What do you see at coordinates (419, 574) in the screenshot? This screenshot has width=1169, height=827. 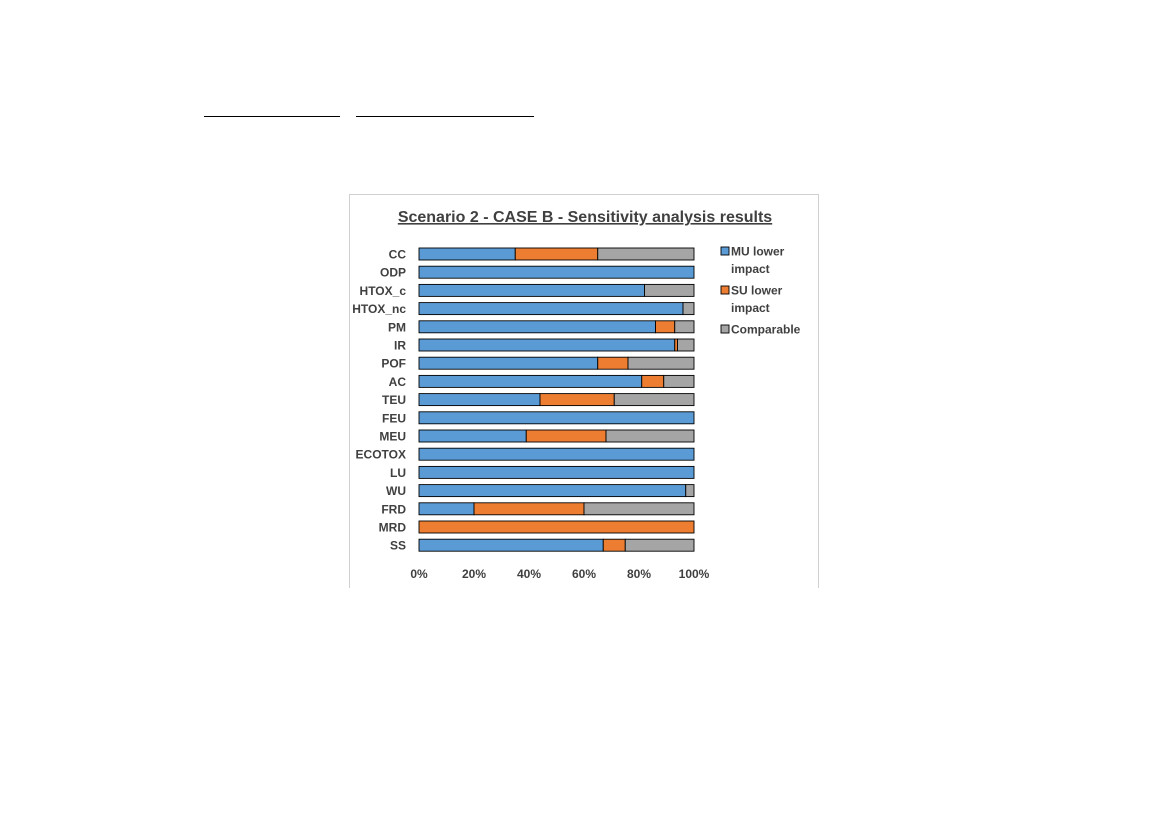 I see `x-tick-0: 0%` at bounding box center [419, 574].